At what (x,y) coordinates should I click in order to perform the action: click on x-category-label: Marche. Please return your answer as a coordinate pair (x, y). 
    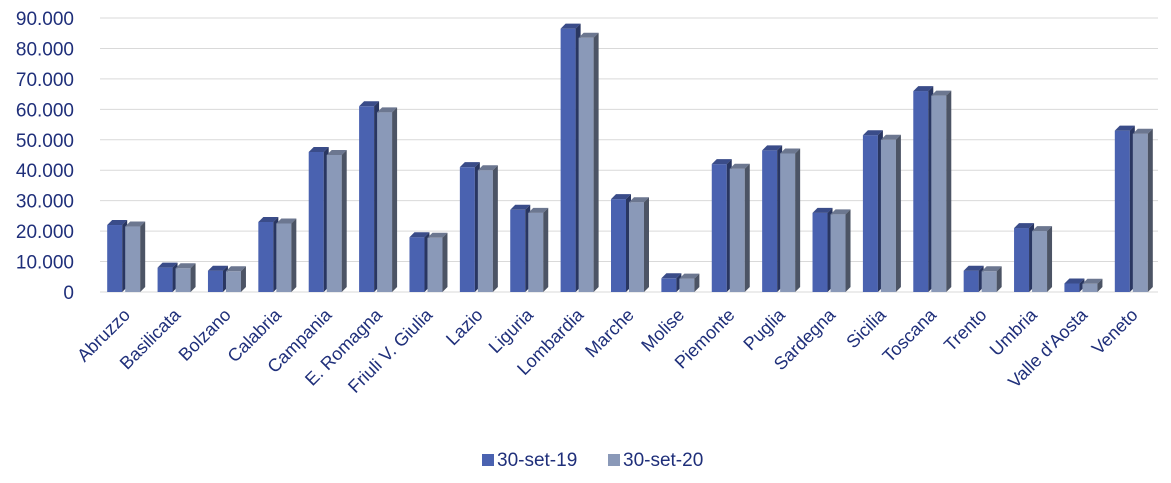
    Looking at the image, I should click on (609, 333).